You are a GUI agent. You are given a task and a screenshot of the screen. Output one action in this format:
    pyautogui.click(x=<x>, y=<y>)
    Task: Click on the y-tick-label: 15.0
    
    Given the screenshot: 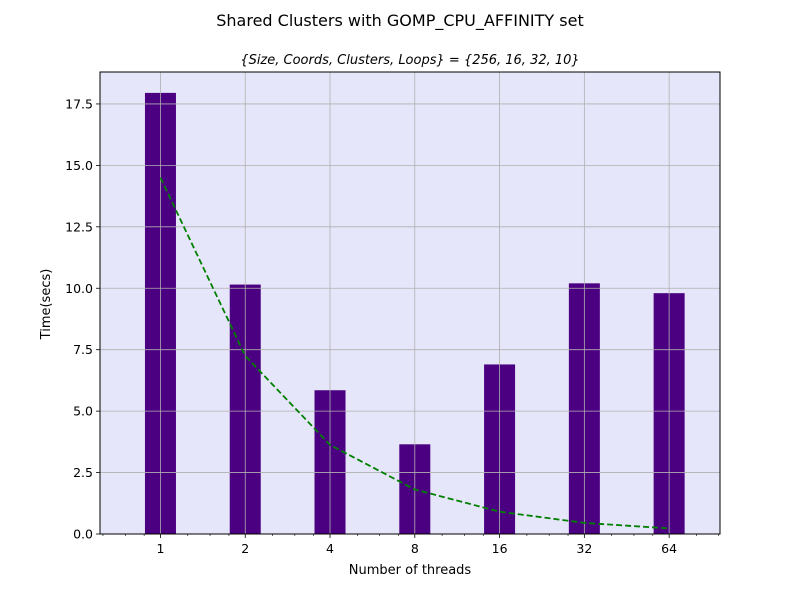 What is the action you would take?
    pyautogui.click(x=79, y=165)
    